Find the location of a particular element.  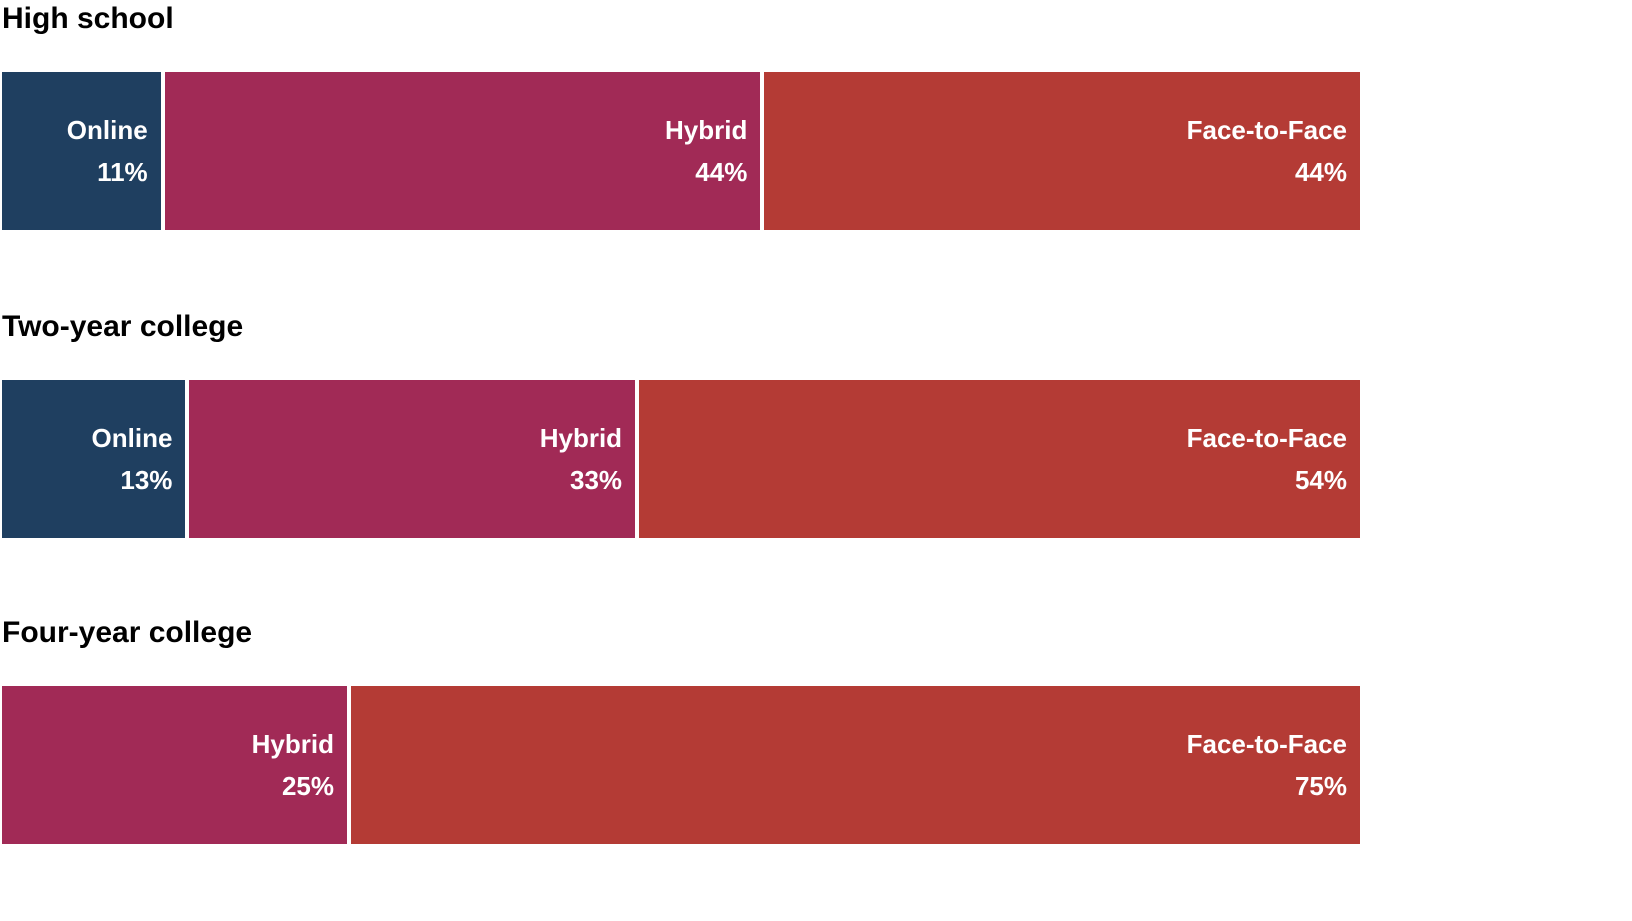

segment-value: 33% is located at coordinates (596, 480).